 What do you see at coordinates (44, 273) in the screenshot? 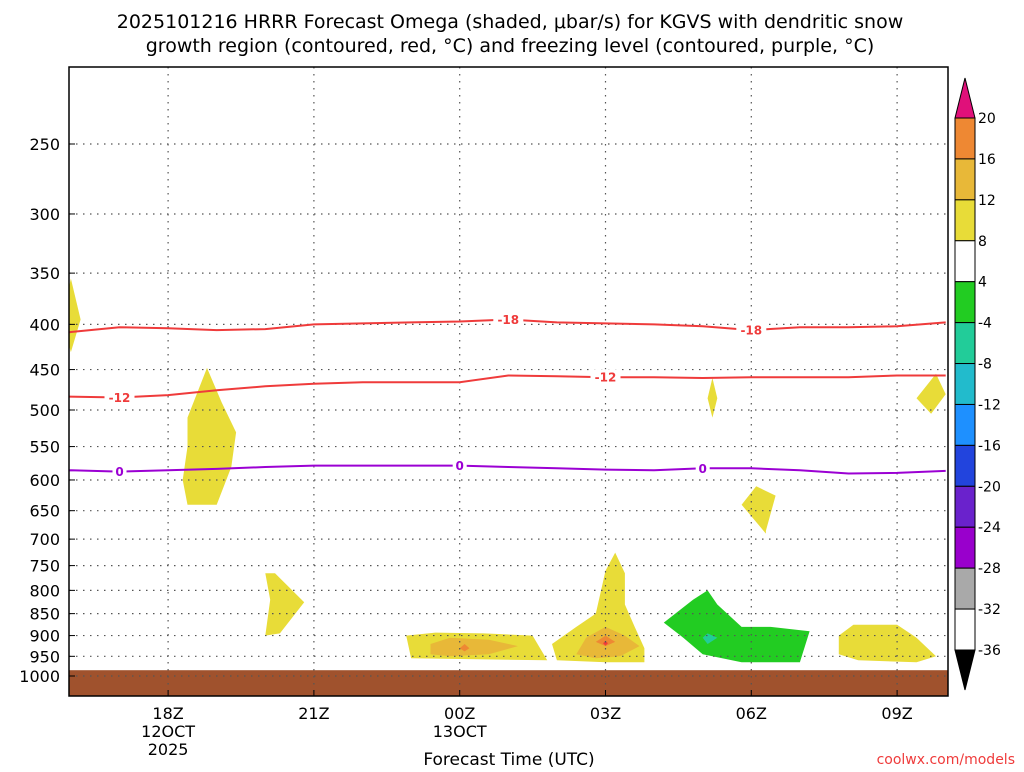
I see `y-tick-label-2: 350` at bounding box center [44, 273].